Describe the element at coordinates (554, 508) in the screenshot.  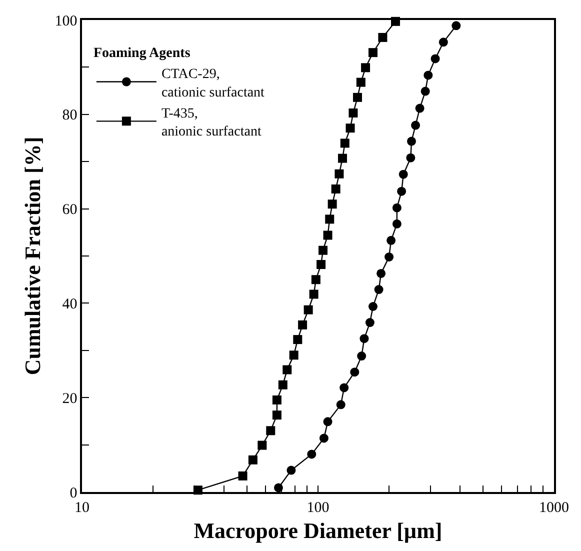
I see `x-tick-label: 1000` at that location.